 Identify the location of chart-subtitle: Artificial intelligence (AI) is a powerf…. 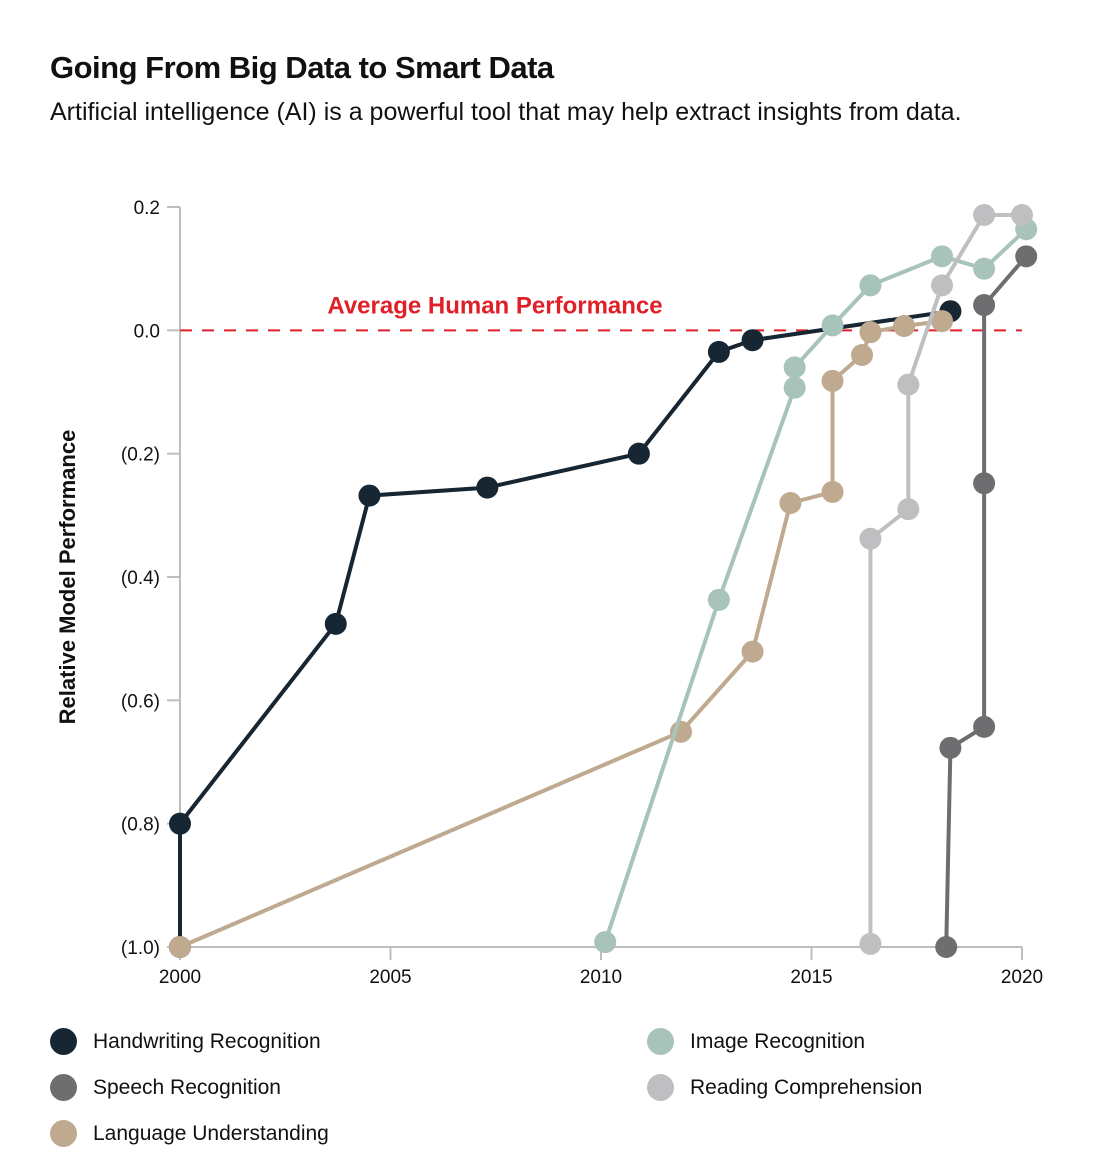
(506, 112).